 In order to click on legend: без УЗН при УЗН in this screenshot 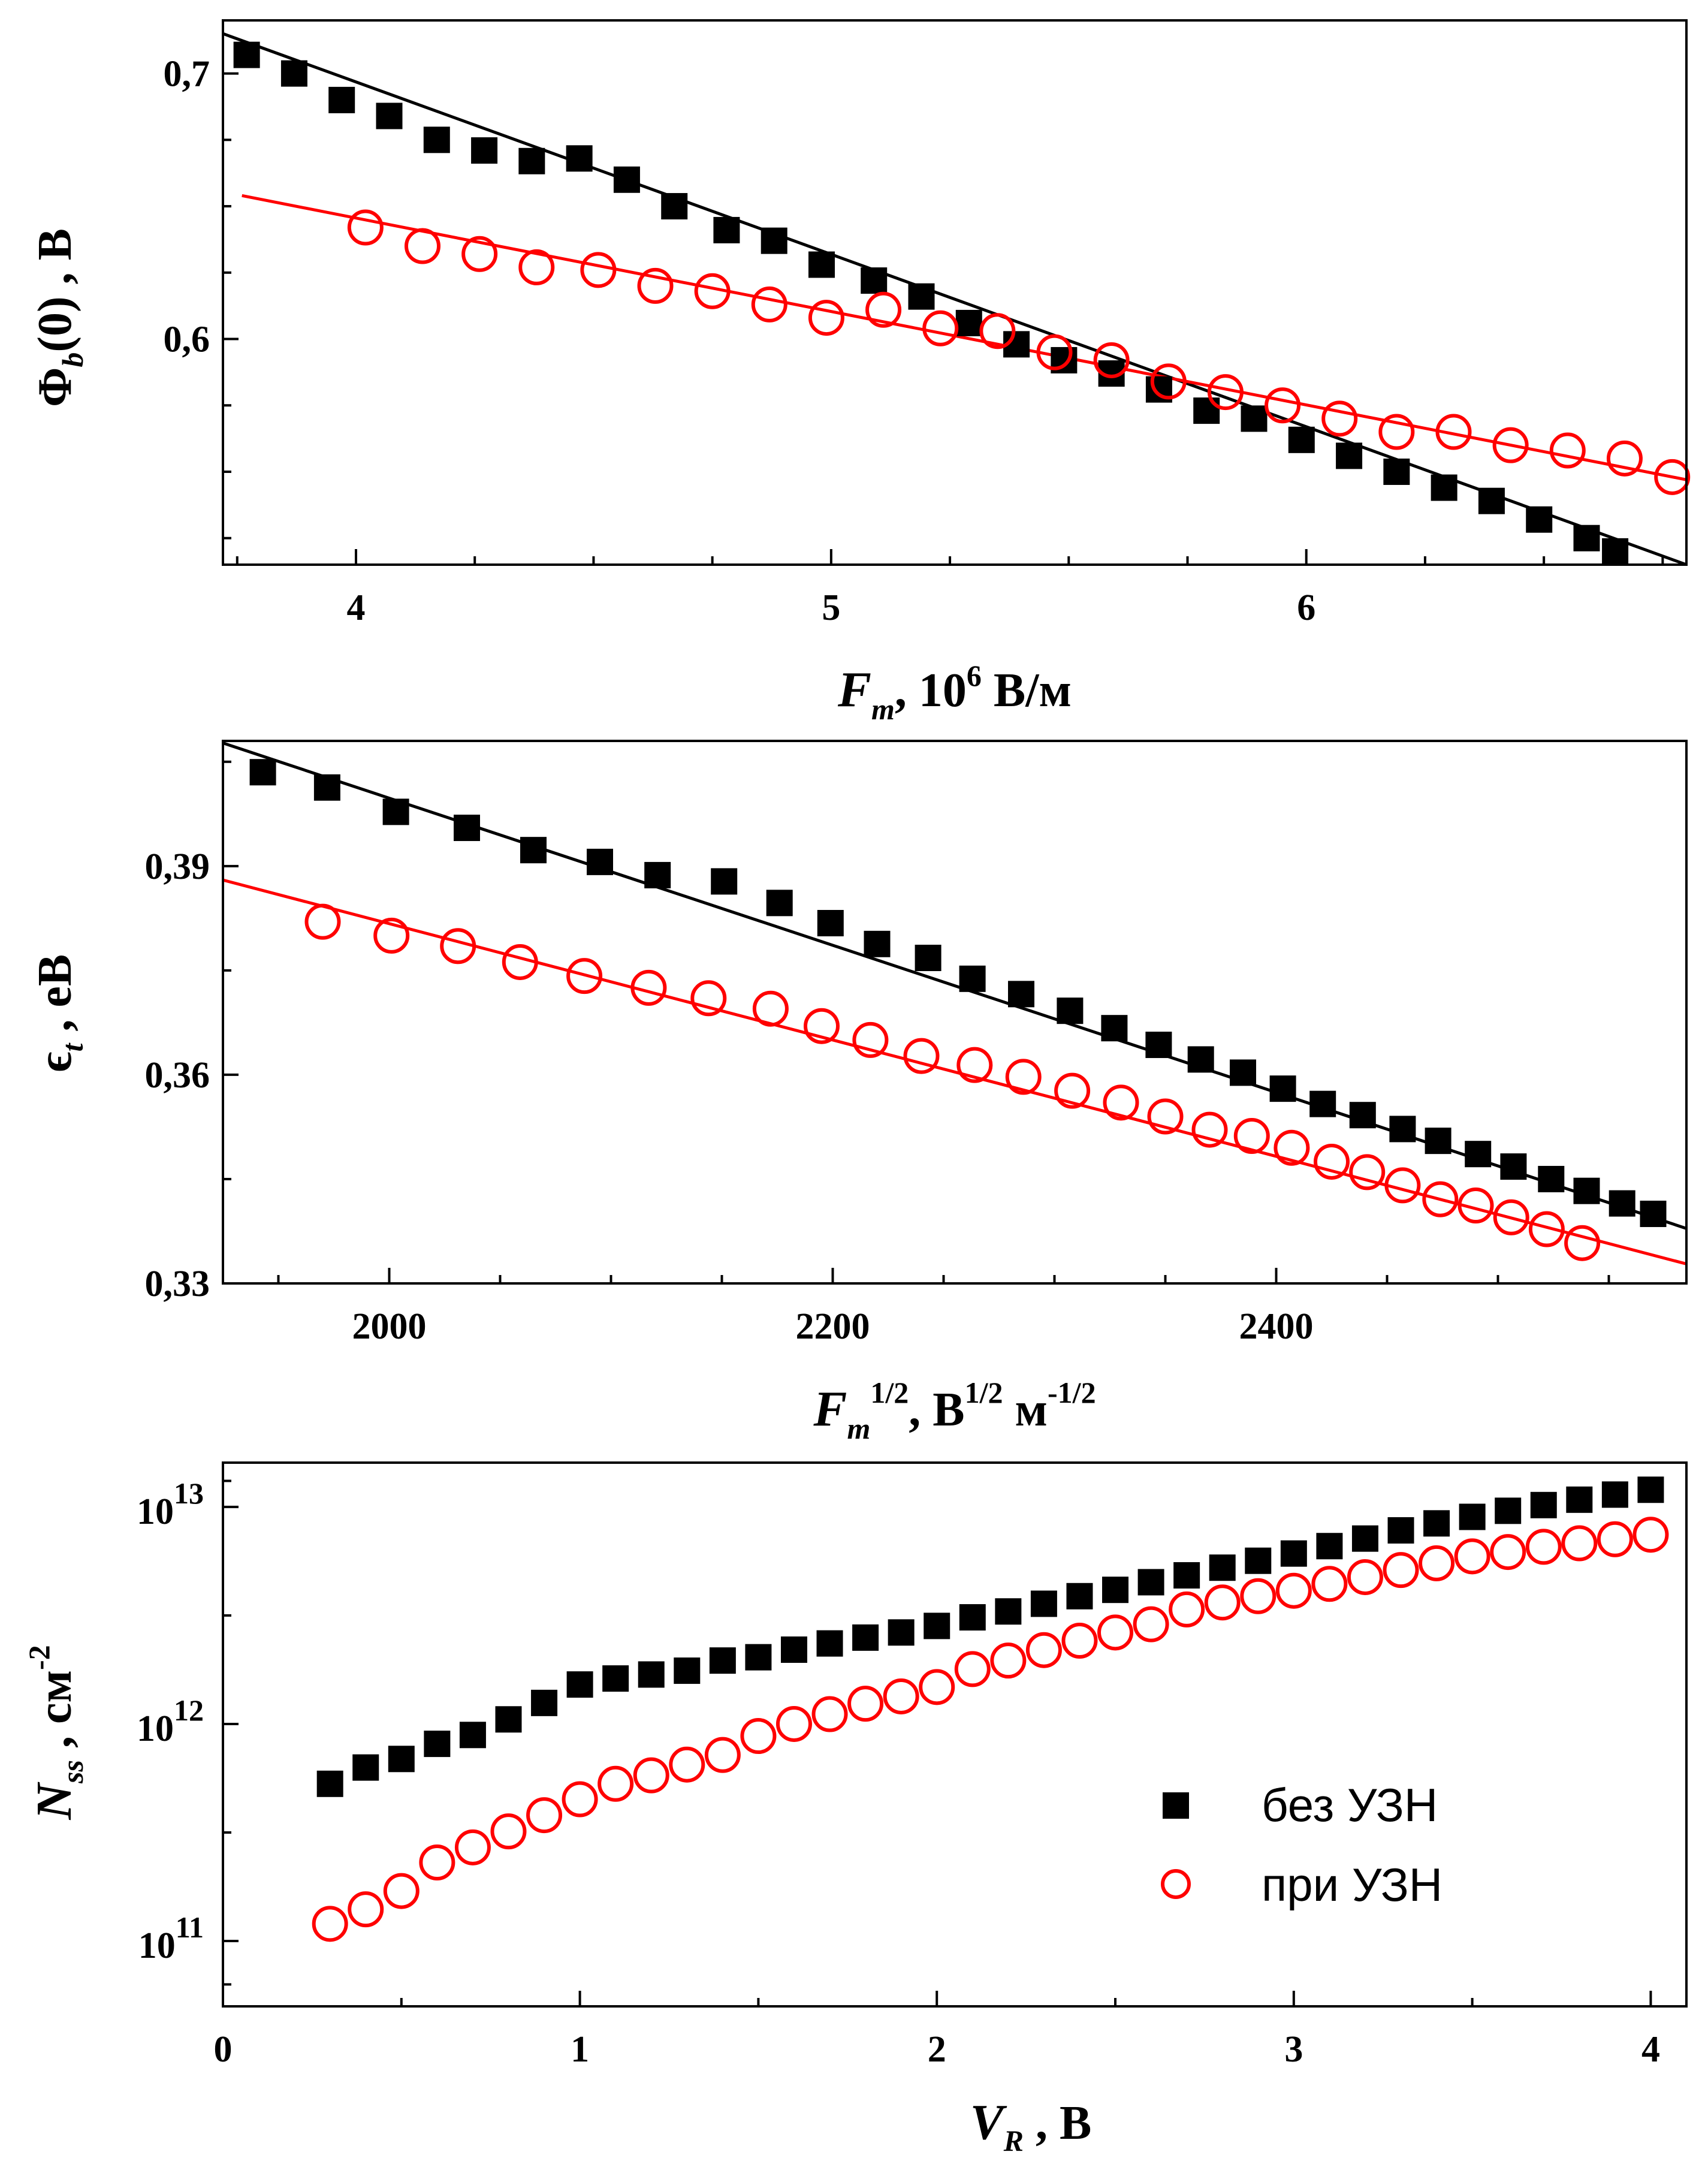, I will do `click(1302, 1845)`.